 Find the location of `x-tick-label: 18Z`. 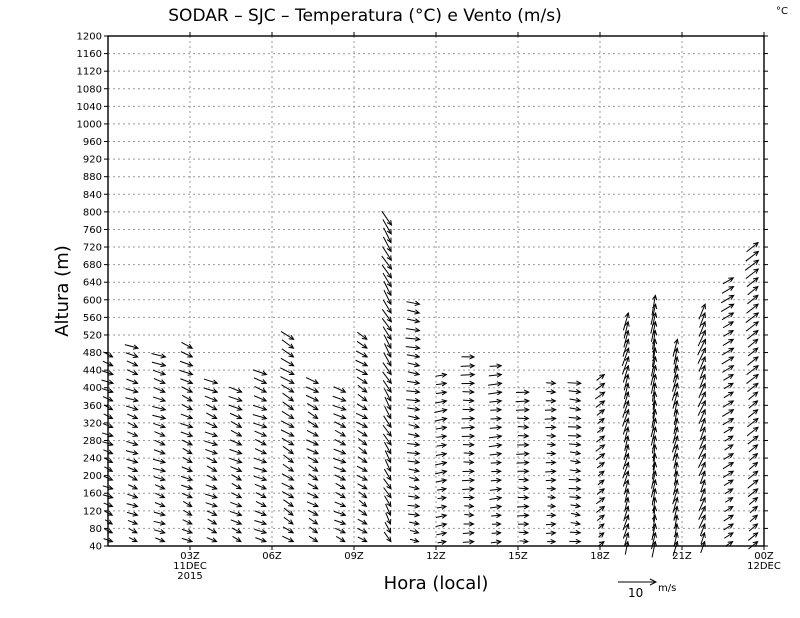

x-tick-label: 18Z is located at coordinates (600, 556).